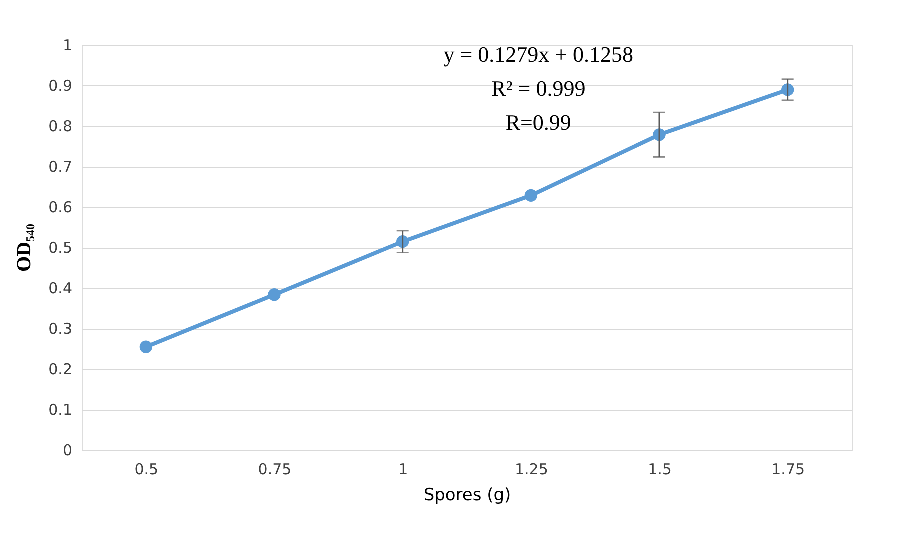 This screenshot has width=921, height=560. Describe the element at coordinates (60, 248) in the screenshot. I see `y-tick-label: 0.5` at that location.